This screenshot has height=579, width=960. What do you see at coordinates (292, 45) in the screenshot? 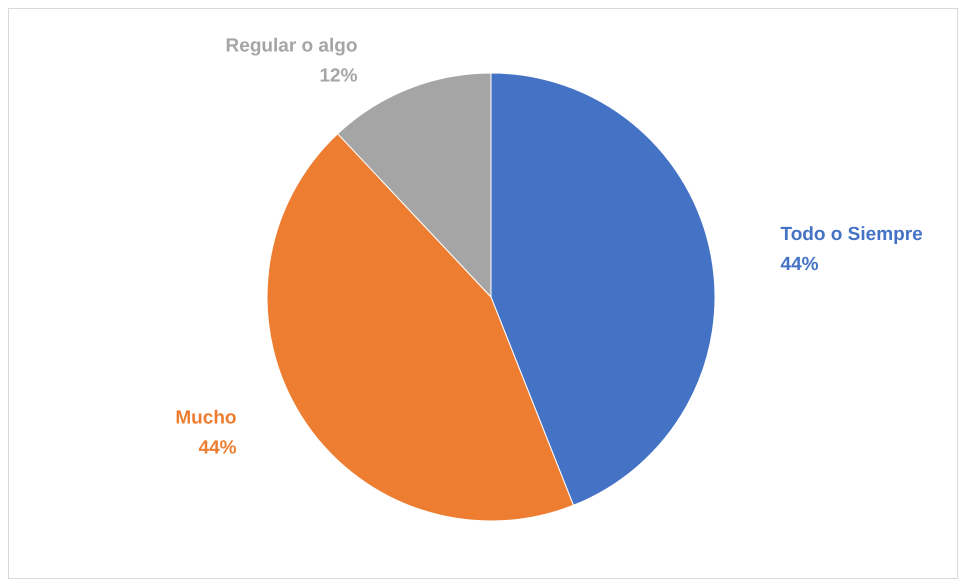
I see `slice-label: Regular o algo` at bounding box center [292, 45].